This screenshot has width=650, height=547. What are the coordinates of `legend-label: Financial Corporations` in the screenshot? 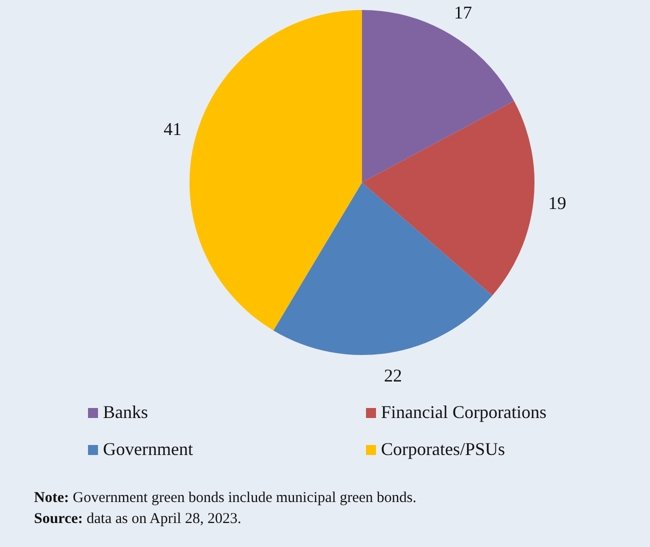 It's located at (464, 412).